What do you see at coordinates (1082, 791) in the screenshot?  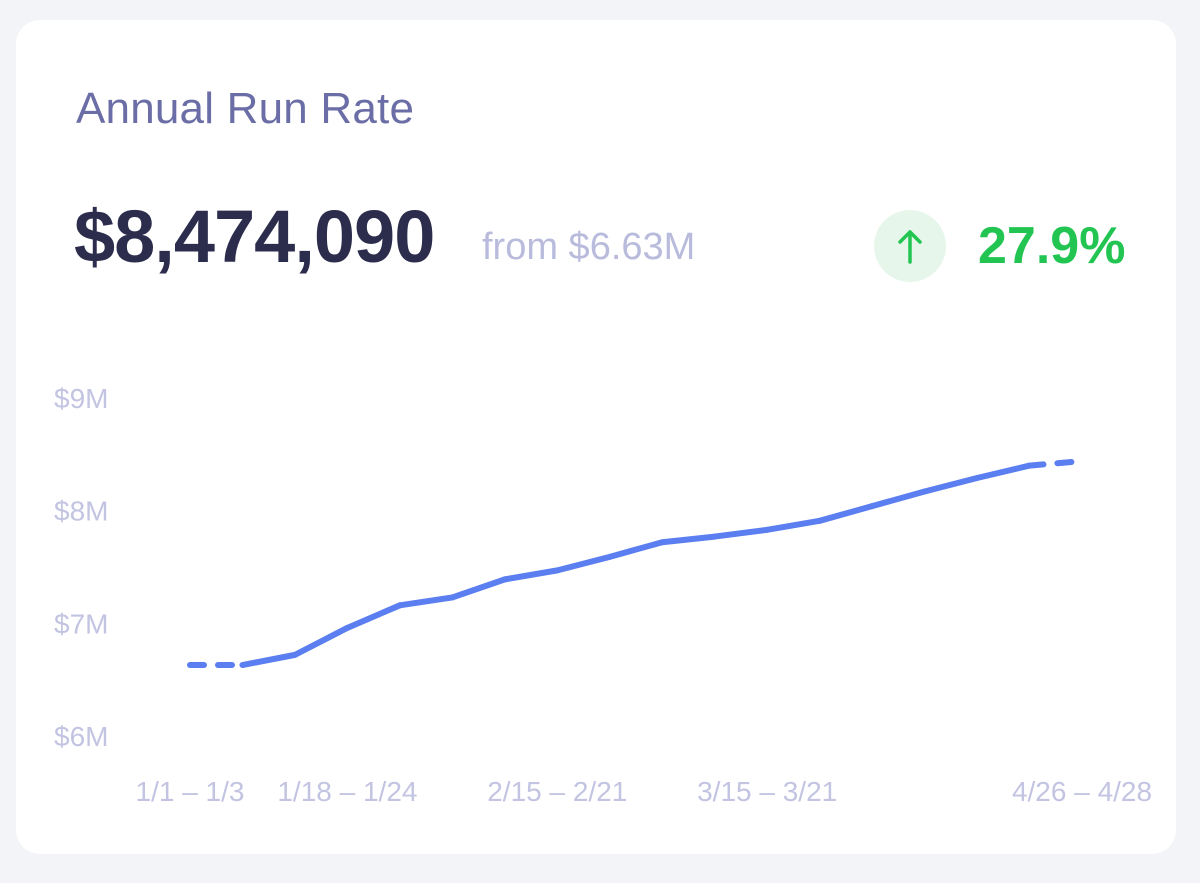 I see `x-tick-label: 4/26 – 4/28` at bounding box center [1082, 791].